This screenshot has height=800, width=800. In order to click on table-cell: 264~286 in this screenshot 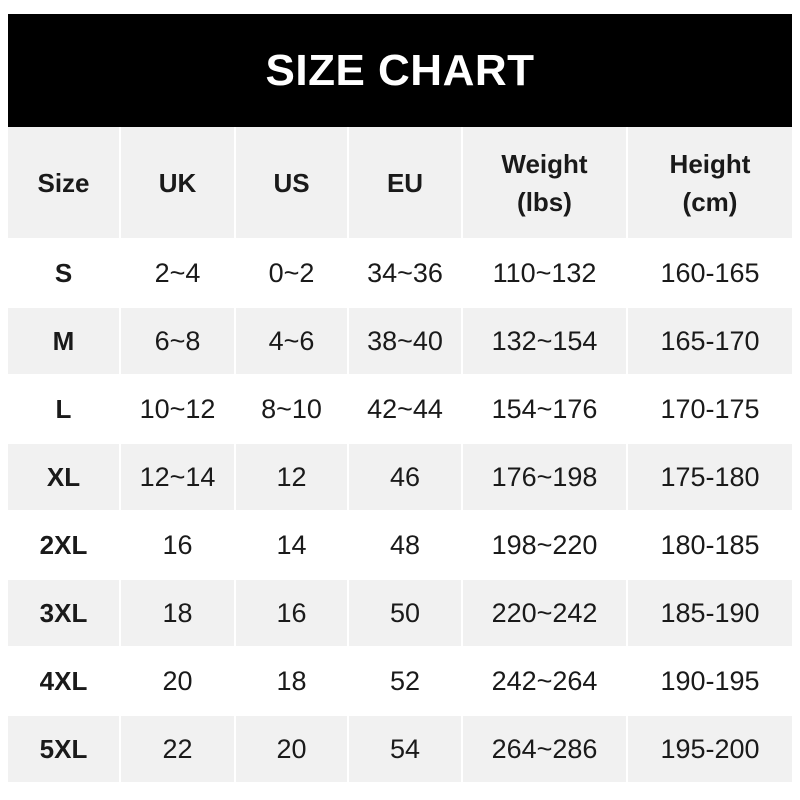, I will do `click(545, 749)`.